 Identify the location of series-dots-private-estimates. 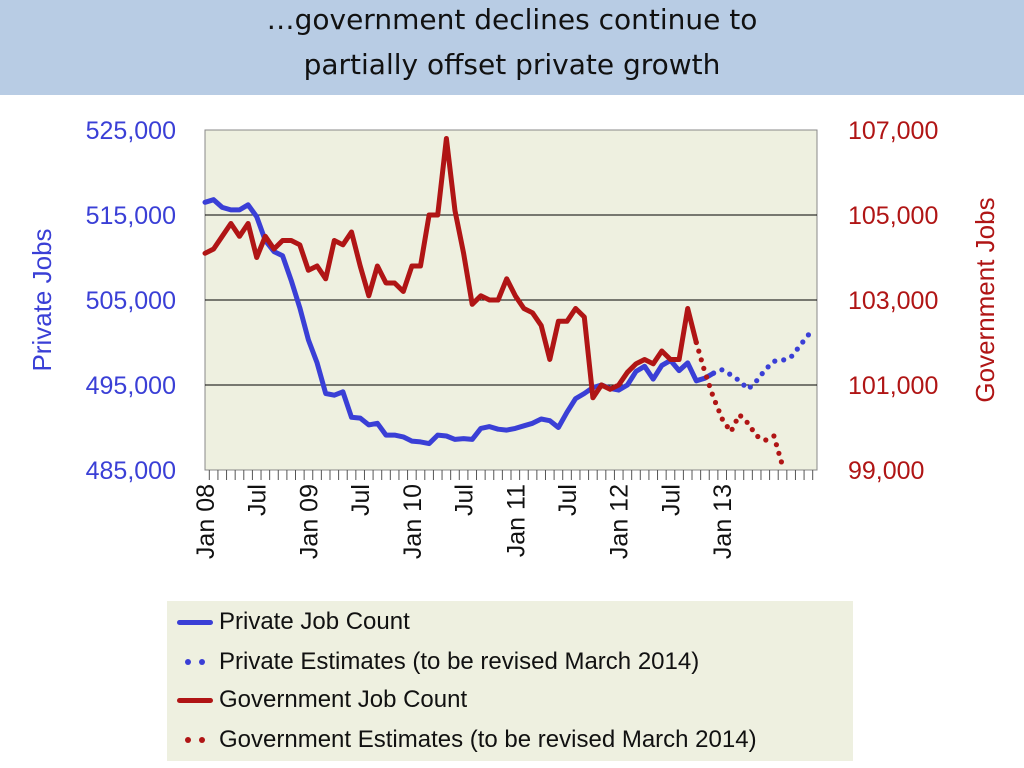
(761, 361).